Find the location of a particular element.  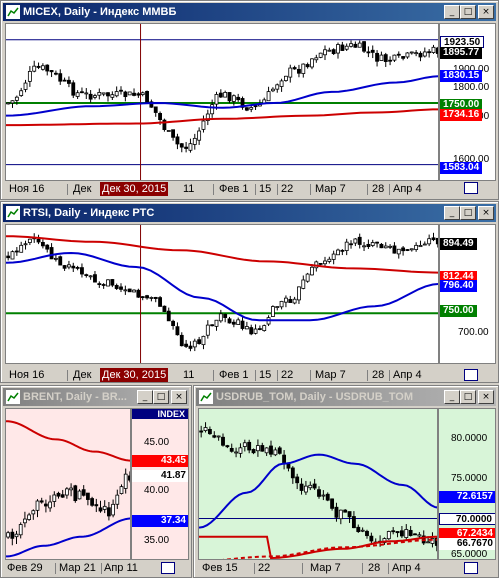

cursor-time-label: Дек 30, 2015 is located at coordinates (134, 375).